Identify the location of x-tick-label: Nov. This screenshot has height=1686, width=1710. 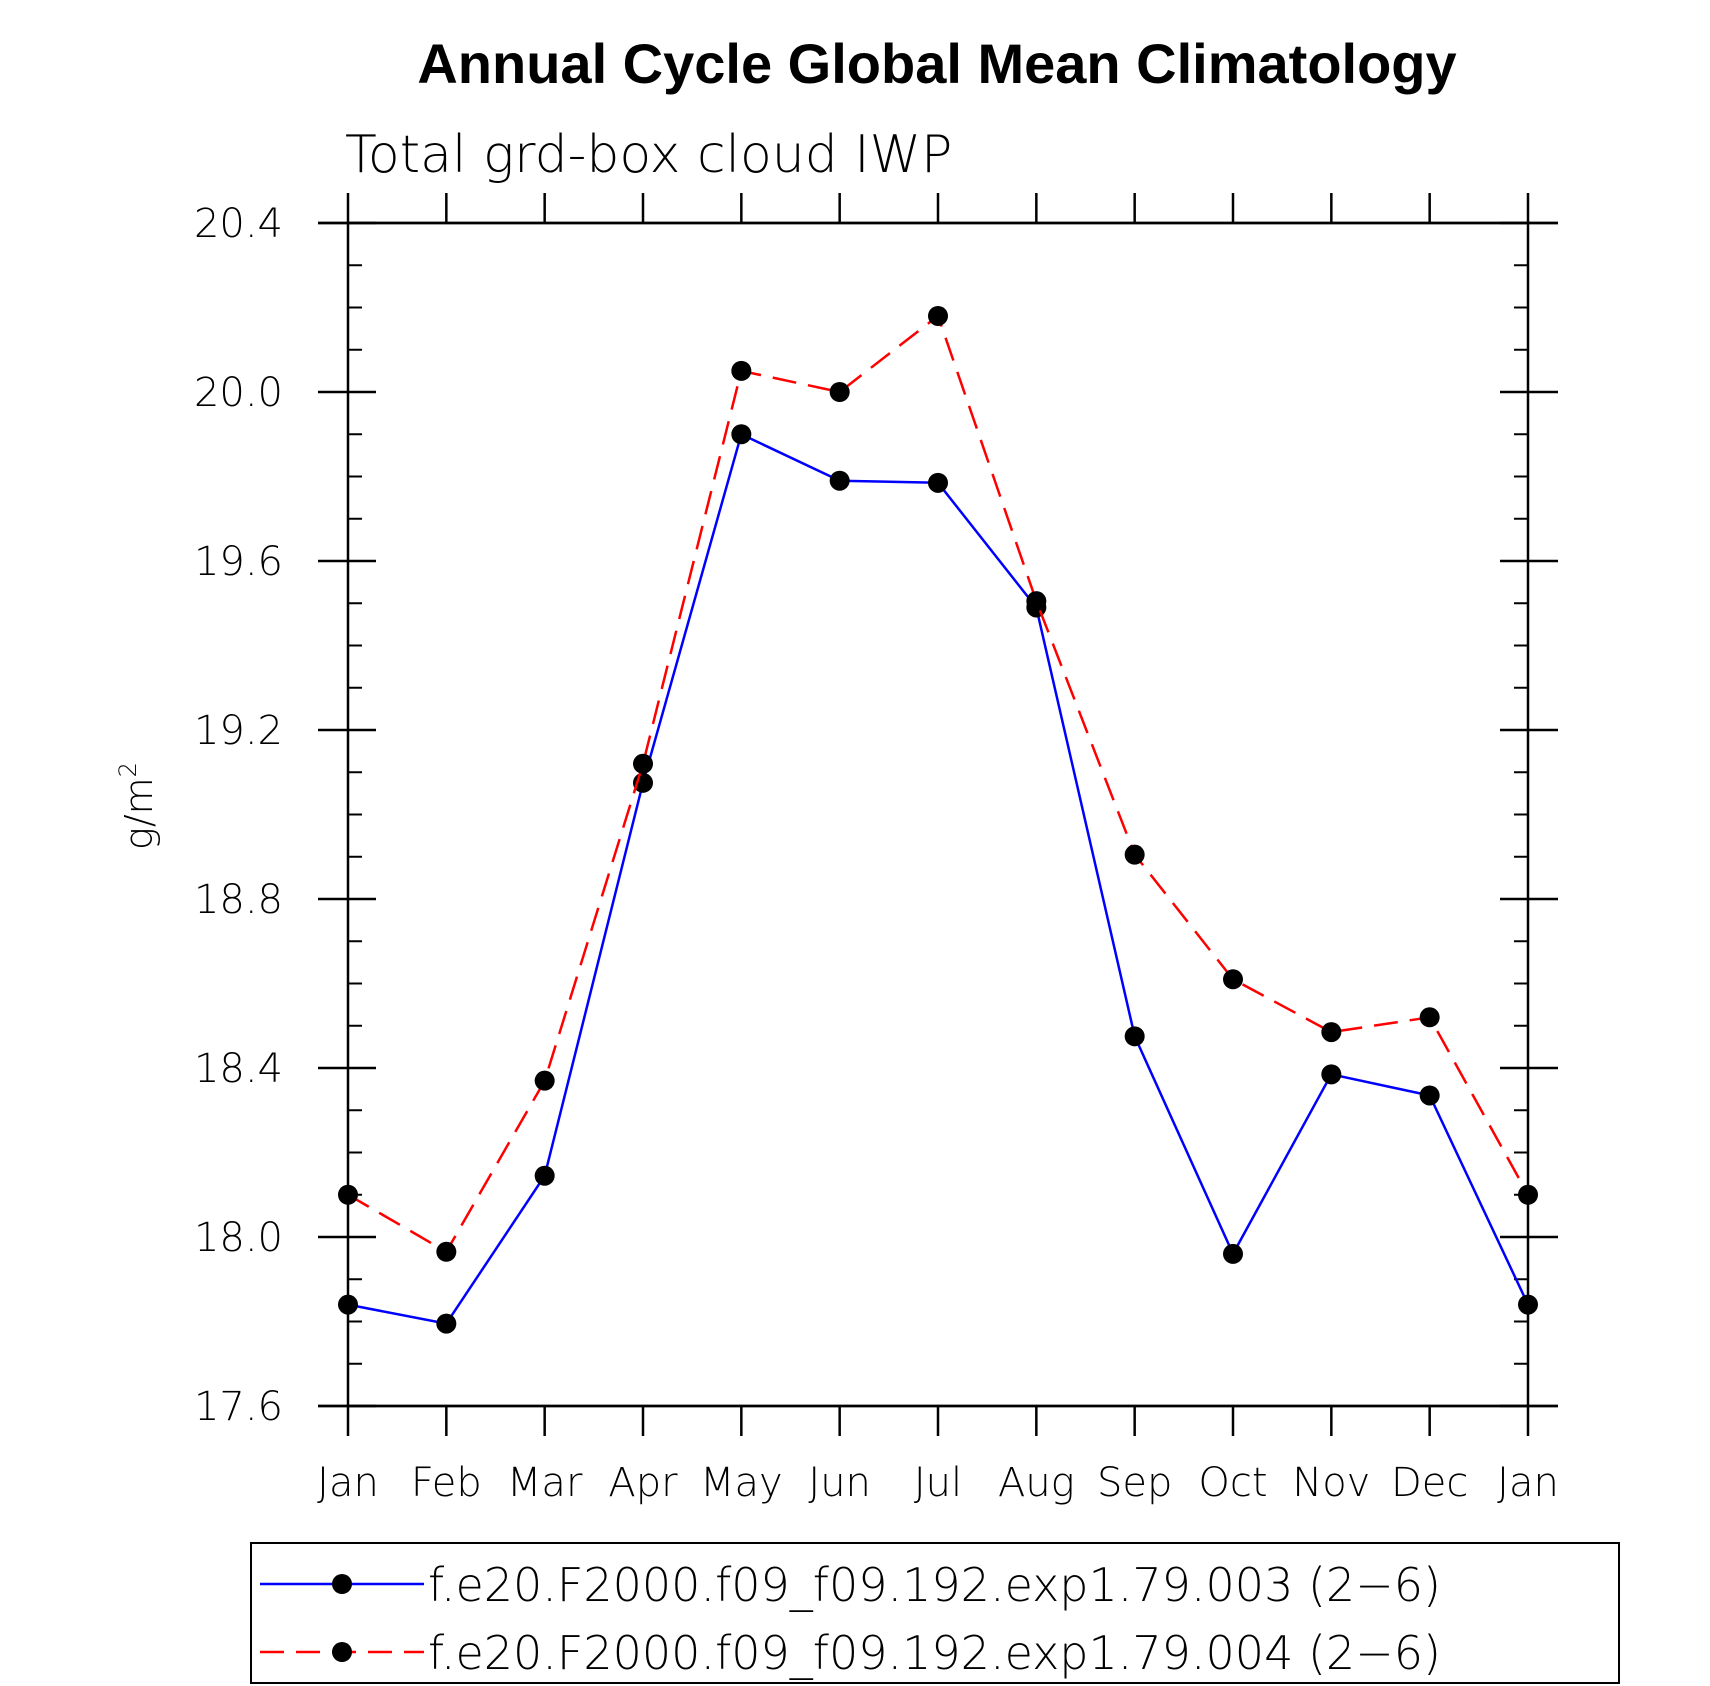
(1331, 1483).